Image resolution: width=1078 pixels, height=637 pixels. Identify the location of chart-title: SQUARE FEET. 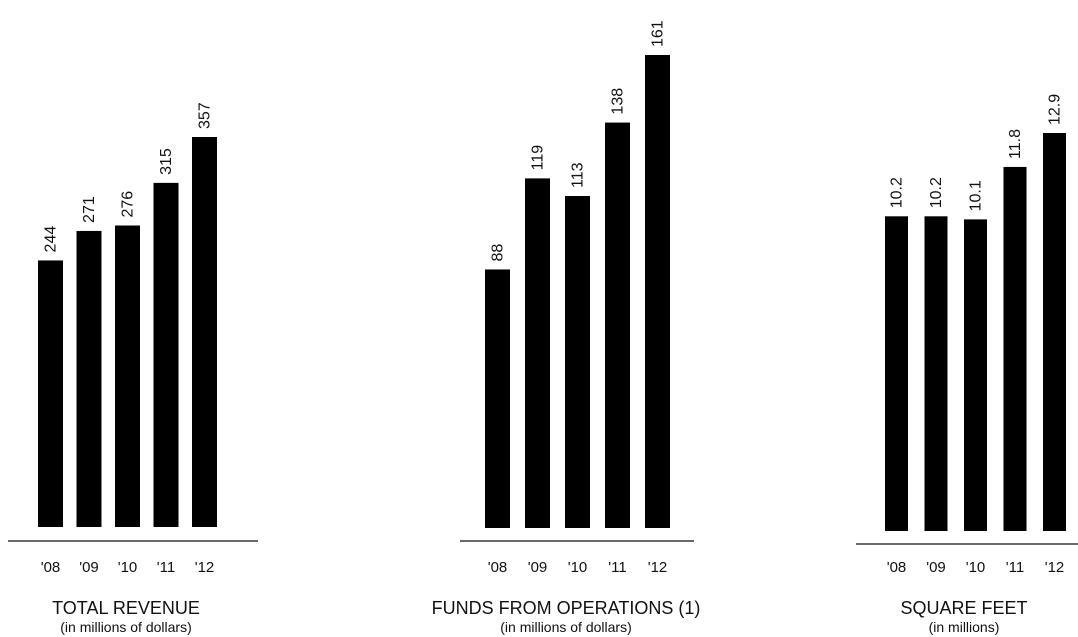
(963, 608).